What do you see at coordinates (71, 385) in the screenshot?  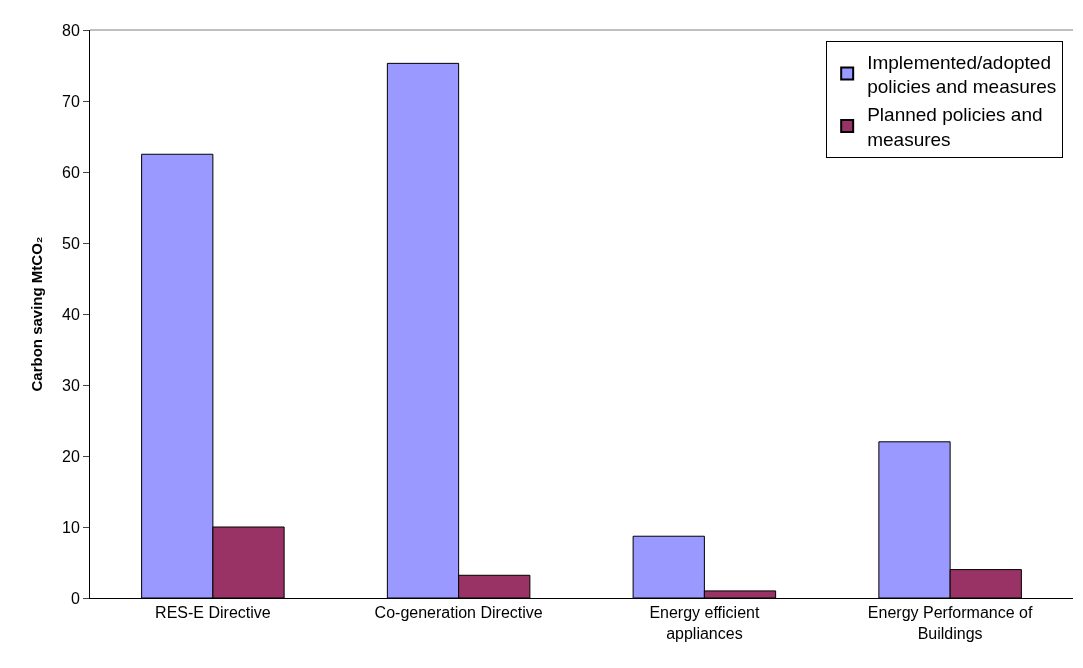 I see `y-tick-label: 30` at bounding box center [71, 385].